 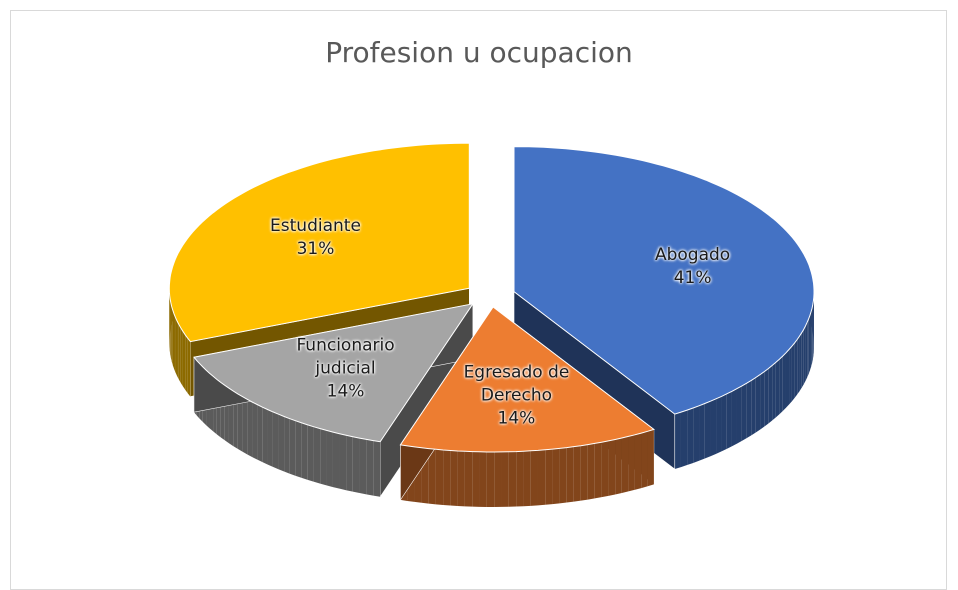 I want to click on category-label: Funcionario judicial, so click(x=346, y=358).